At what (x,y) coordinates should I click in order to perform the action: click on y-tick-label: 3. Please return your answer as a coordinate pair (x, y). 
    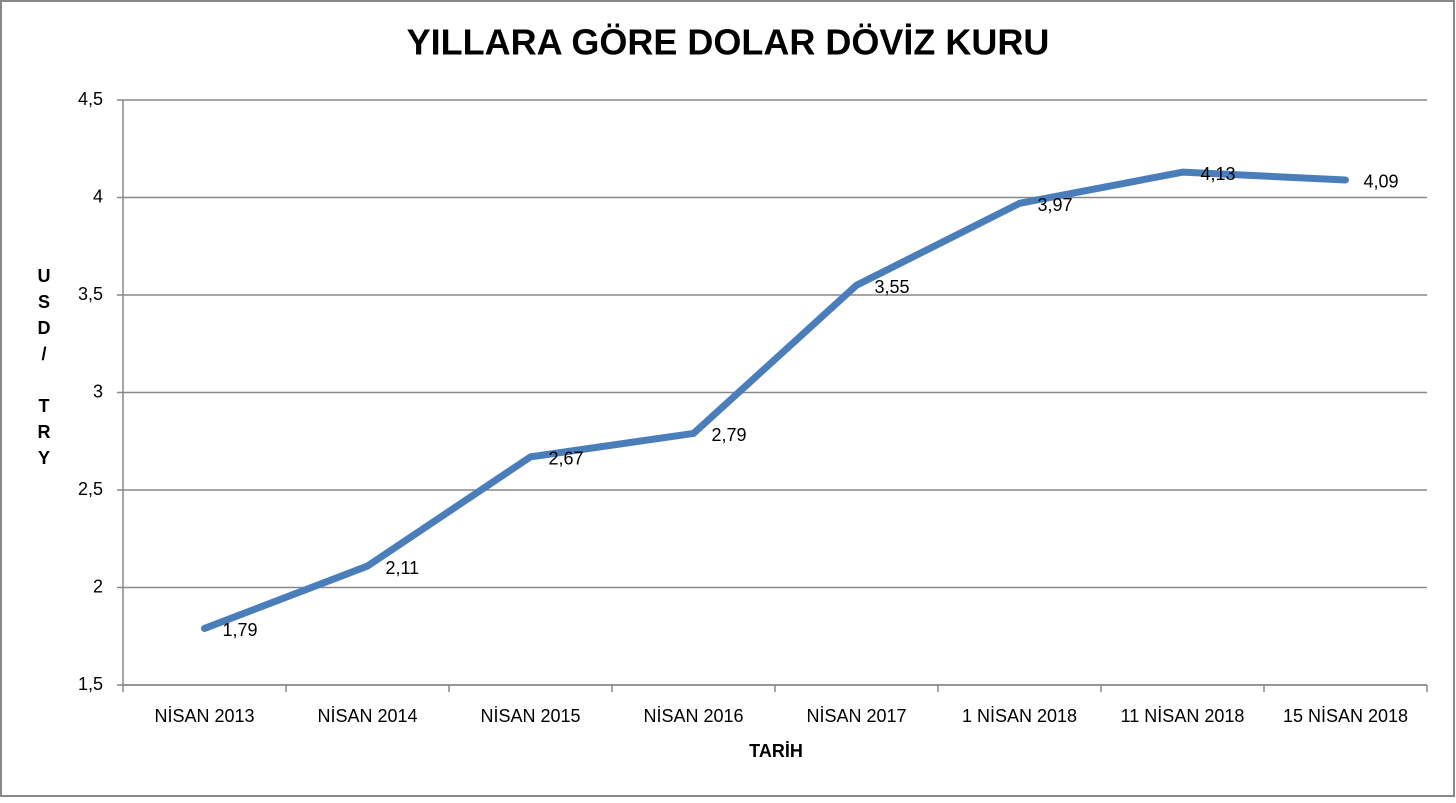
    Looking at the image, I should click on (98, 391).